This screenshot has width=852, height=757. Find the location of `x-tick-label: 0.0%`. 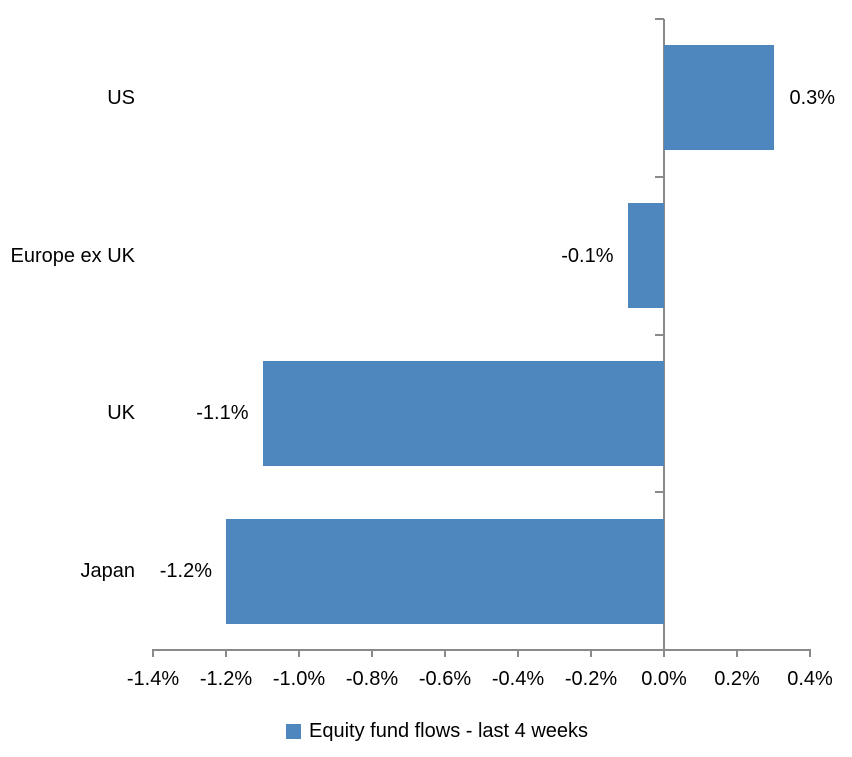

x-tick-label: 0.0% is located at coordinates (664, 679).